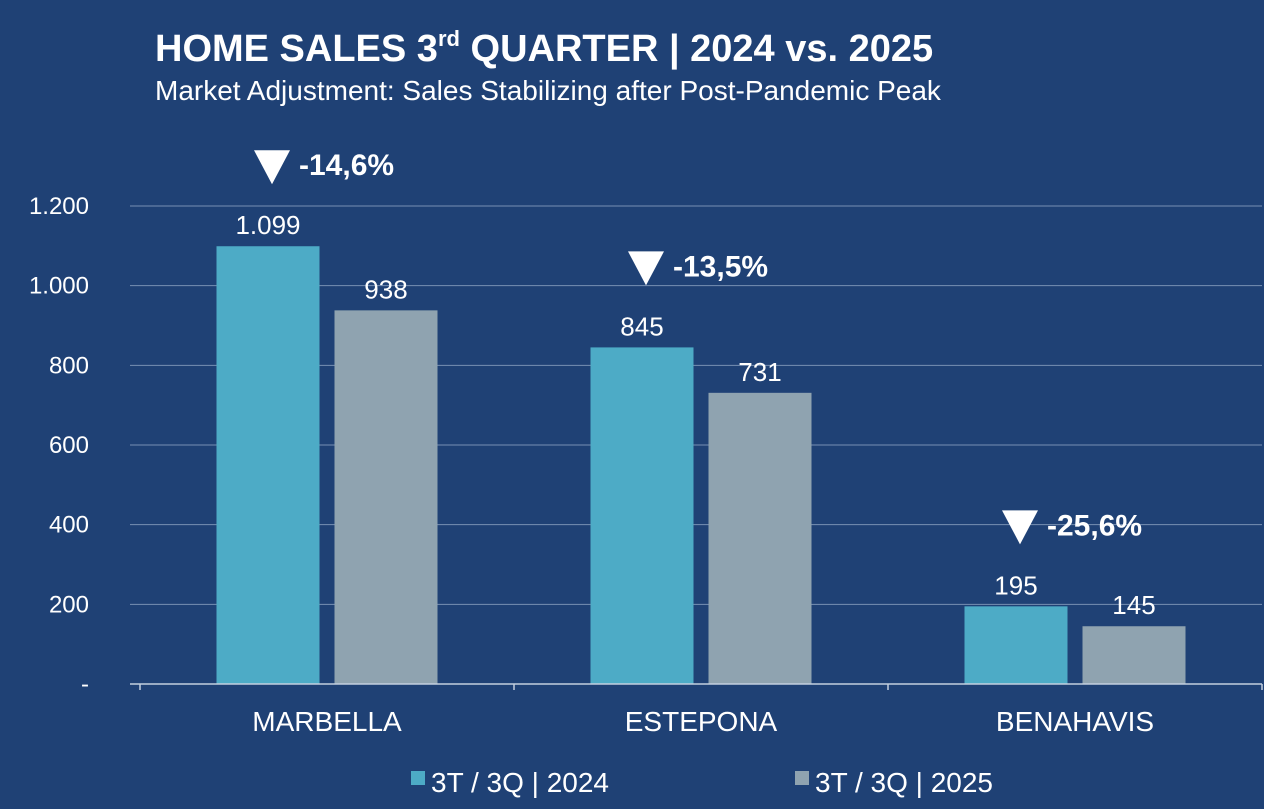 The image size is (1264, 809). Describe the element at coordinates (327, 721) in the screenshot. I see `category-label: MARBELLA` at that location.